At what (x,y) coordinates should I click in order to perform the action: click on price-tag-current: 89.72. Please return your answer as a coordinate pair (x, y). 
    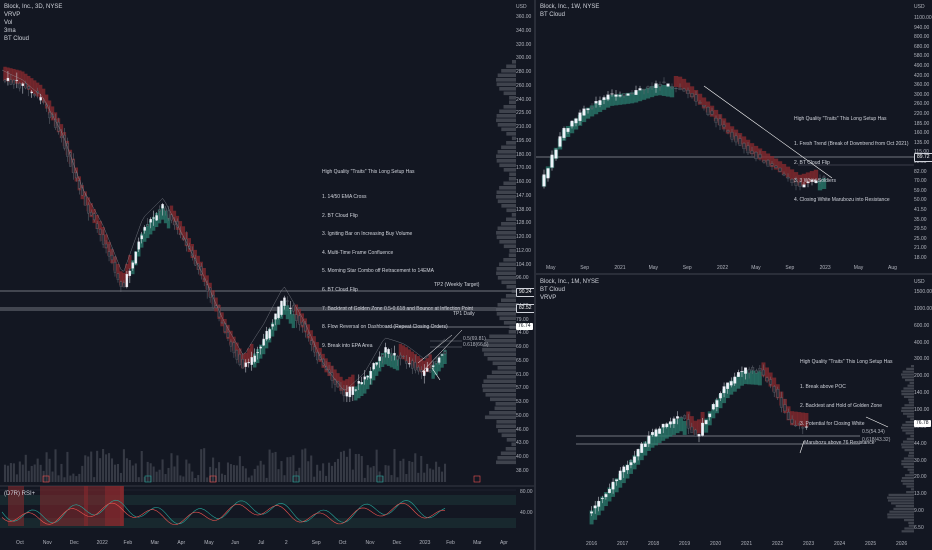
    Looking at the image, I should click on (923, 157).